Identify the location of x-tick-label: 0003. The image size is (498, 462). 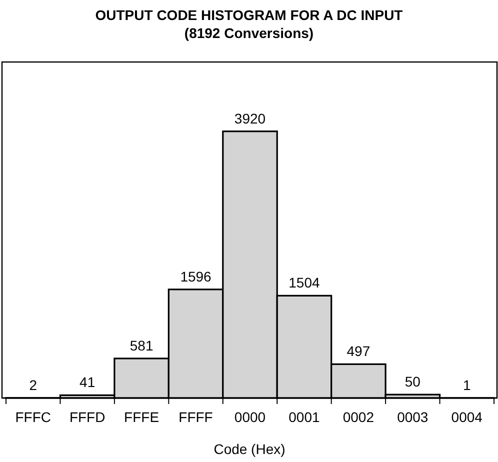
(412, 417).